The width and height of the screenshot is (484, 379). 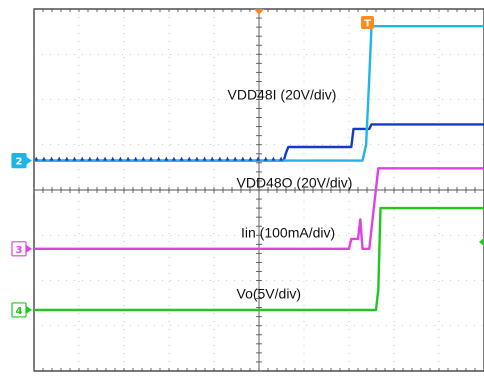 I want to click on channel-4-pointer, so click(x=29, y=309).